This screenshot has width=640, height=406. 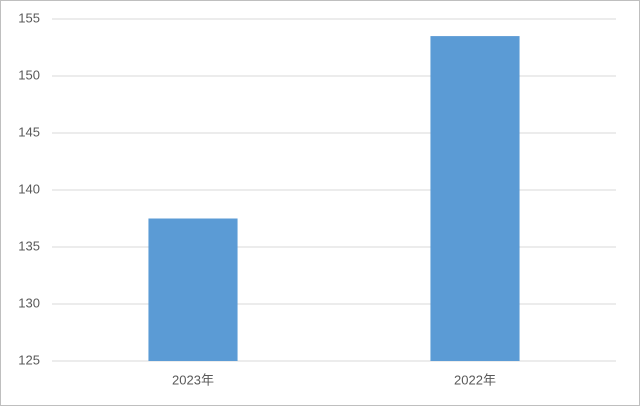 What do you see at coordinates (29, 188) in the screenshot?
I see `y-tick-label: 140` at bounding box center [29, 188].